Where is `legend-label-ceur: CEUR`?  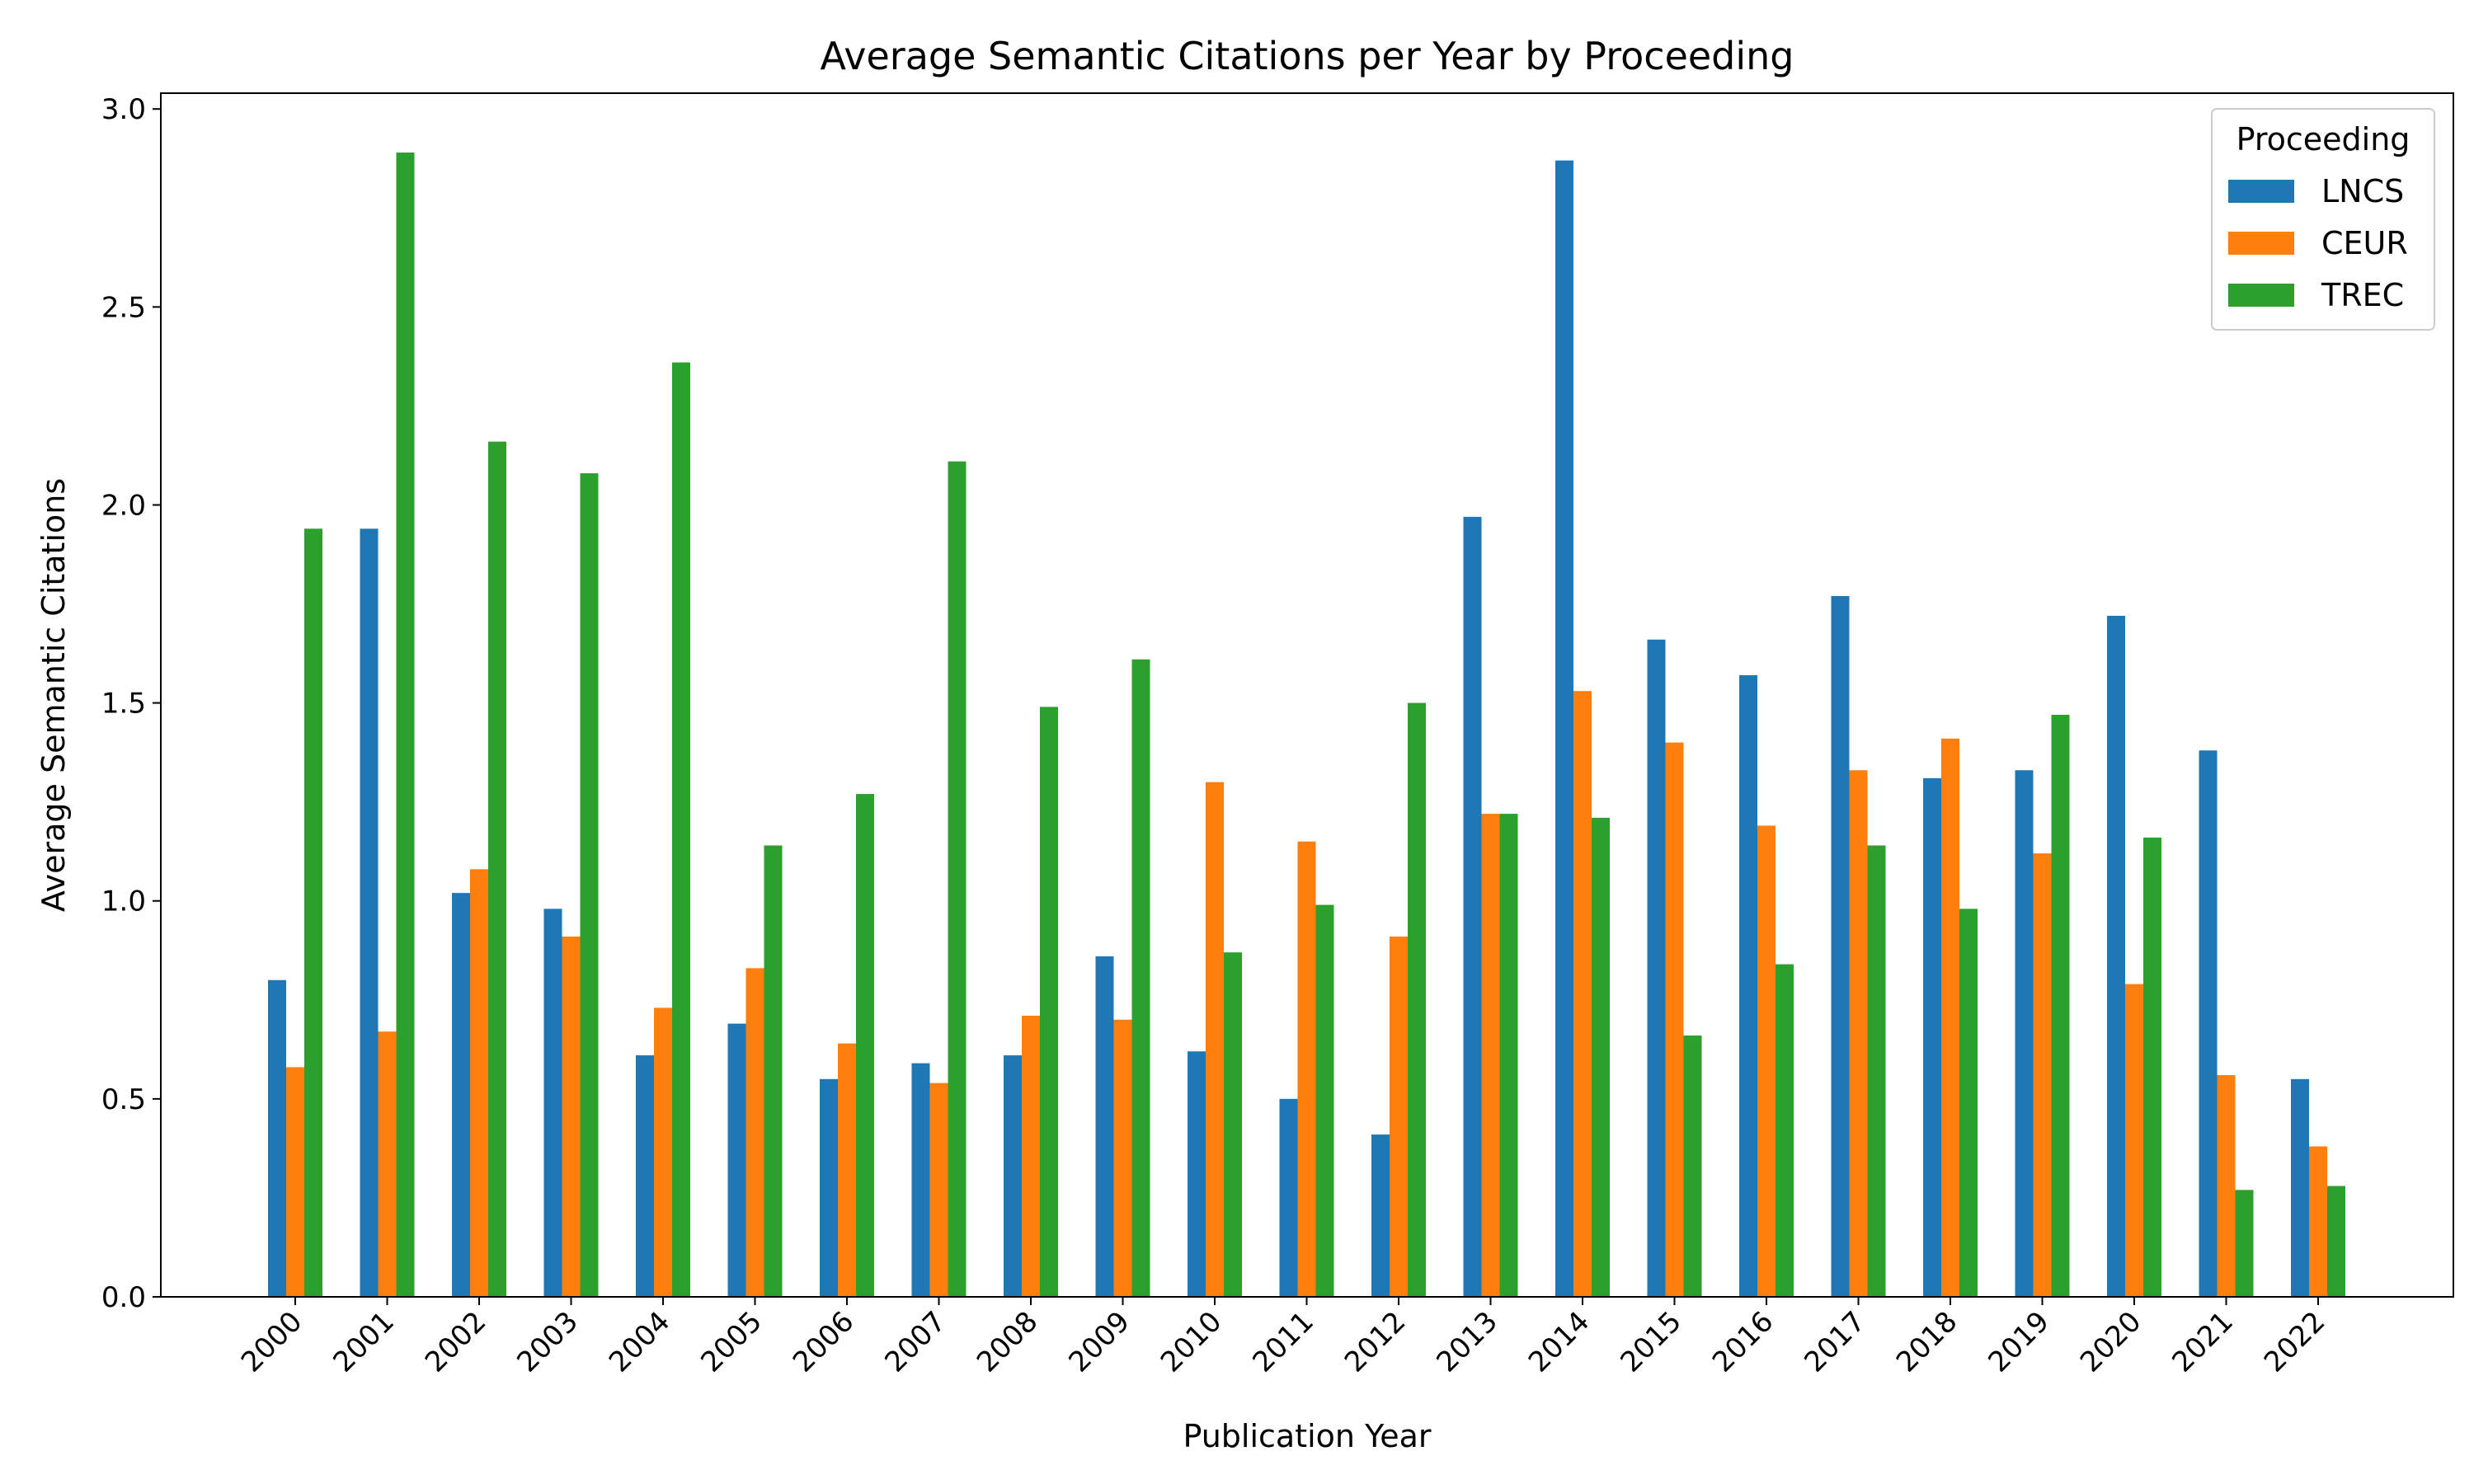 legend-label-ceur: CEUR is located at coordinates (2364, 243).